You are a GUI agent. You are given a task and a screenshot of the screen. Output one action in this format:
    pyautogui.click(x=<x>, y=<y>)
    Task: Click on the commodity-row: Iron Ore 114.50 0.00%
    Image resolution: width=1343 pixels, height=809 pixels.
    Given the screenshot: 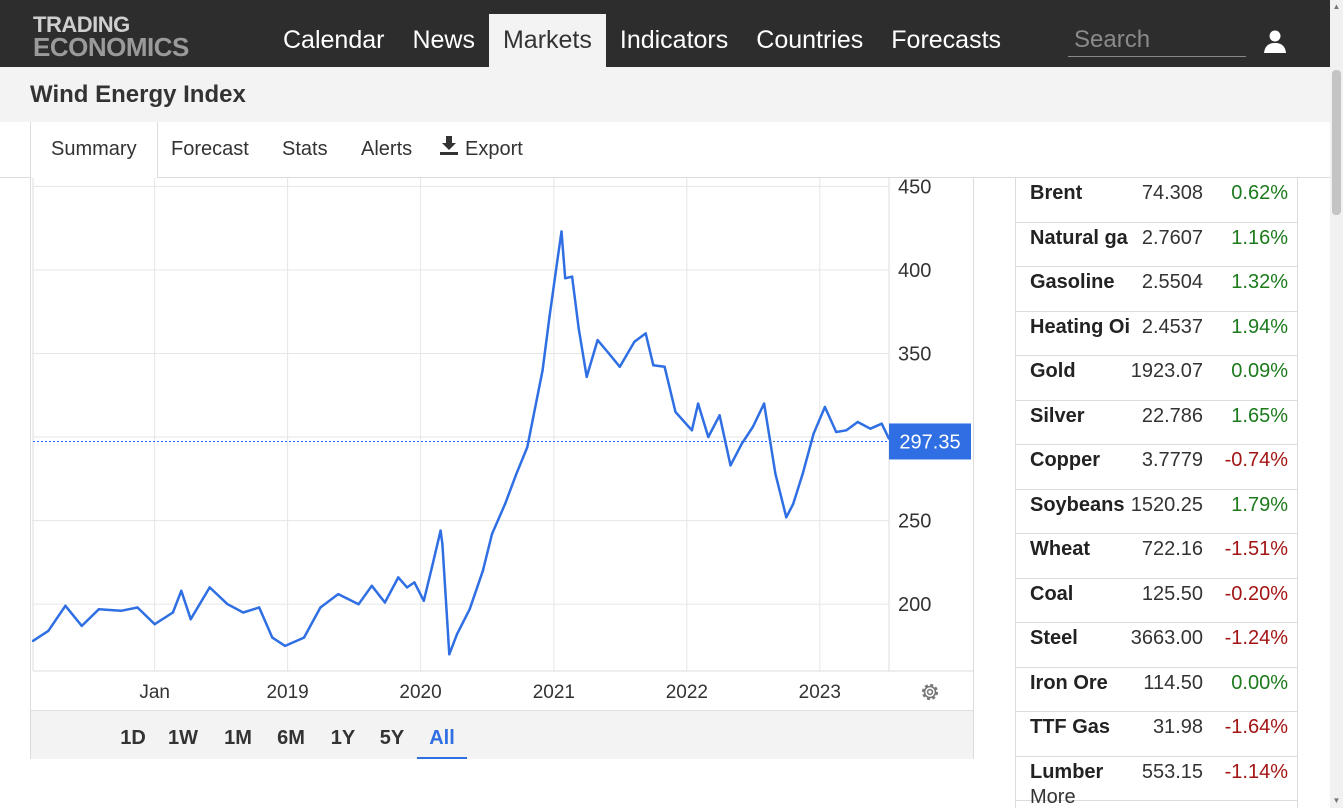 What is the action you would take?
    pyautogui.click(x=1156, y=690)
    